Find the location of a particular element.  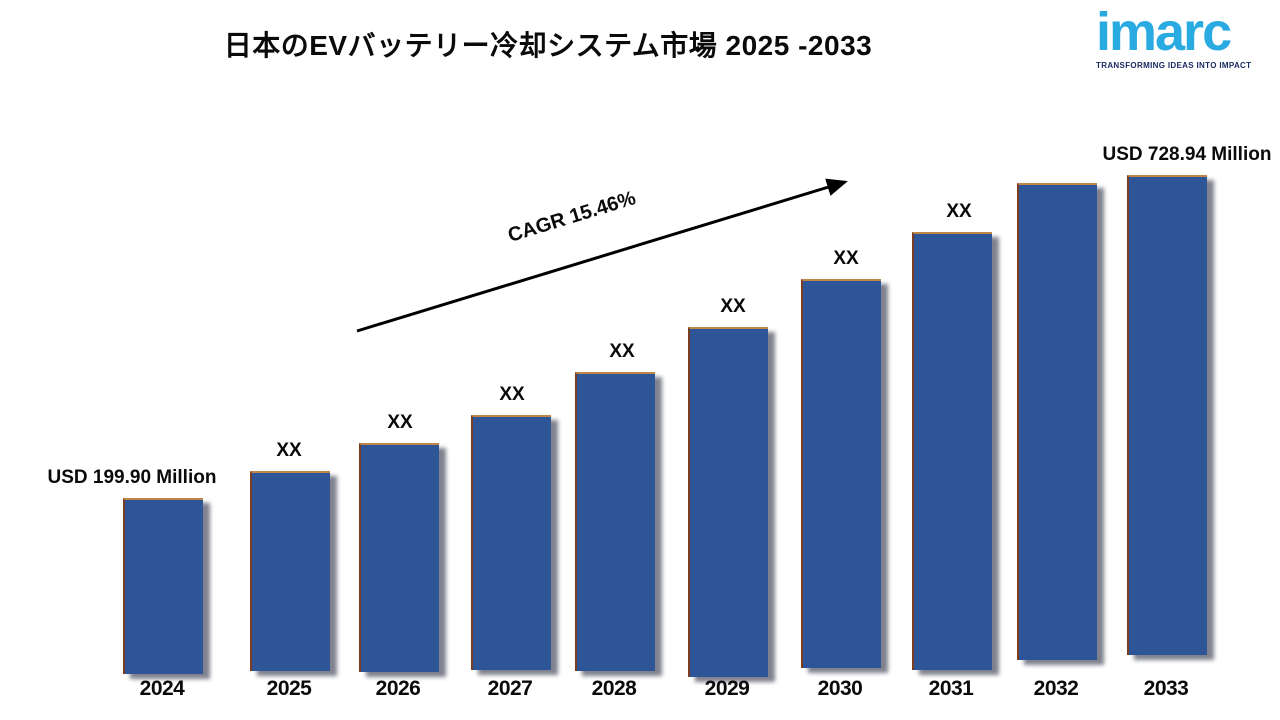

bar-value-label-2030: XX is located at coordinates (846, 258).